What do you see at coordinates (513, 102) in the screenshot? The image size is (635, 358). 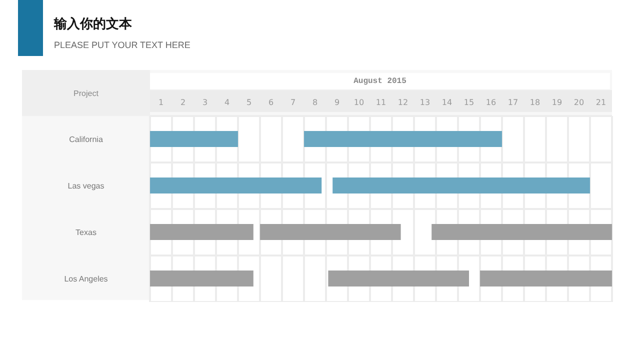 I see `x-tick-label: 17` at bounding box center [513, 102].